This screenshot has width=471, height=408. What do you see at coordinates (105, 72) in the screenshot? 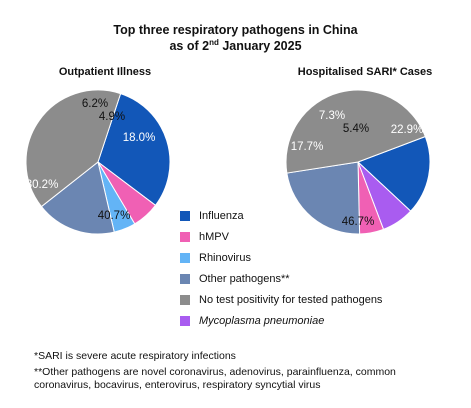
I see `outpatient-chart-title: Outpatient Illness` at bounding box center [105, 72].